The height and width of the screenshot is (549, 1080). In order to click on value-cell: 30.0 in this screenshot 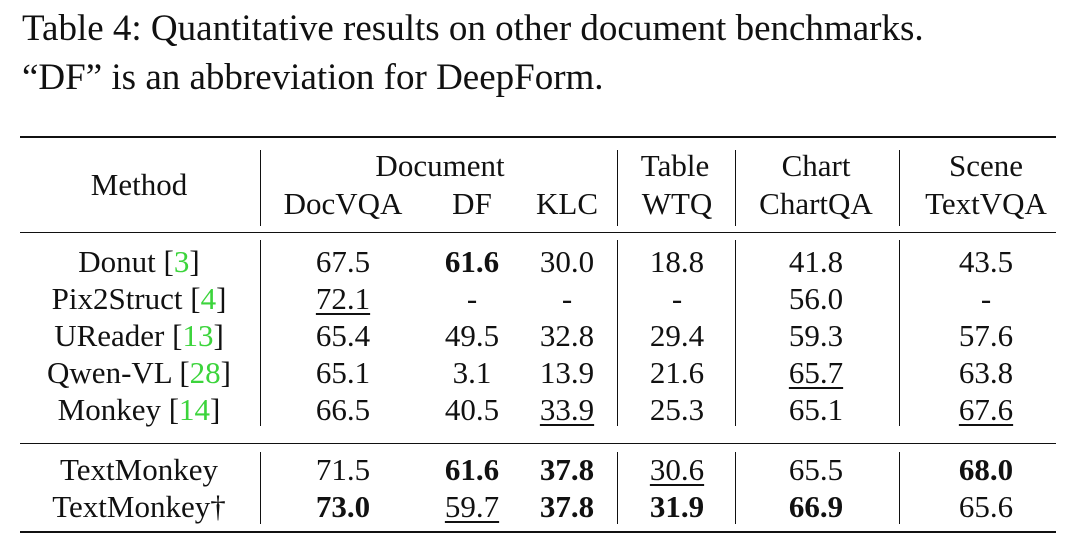, I will do `click(567, 262)`.